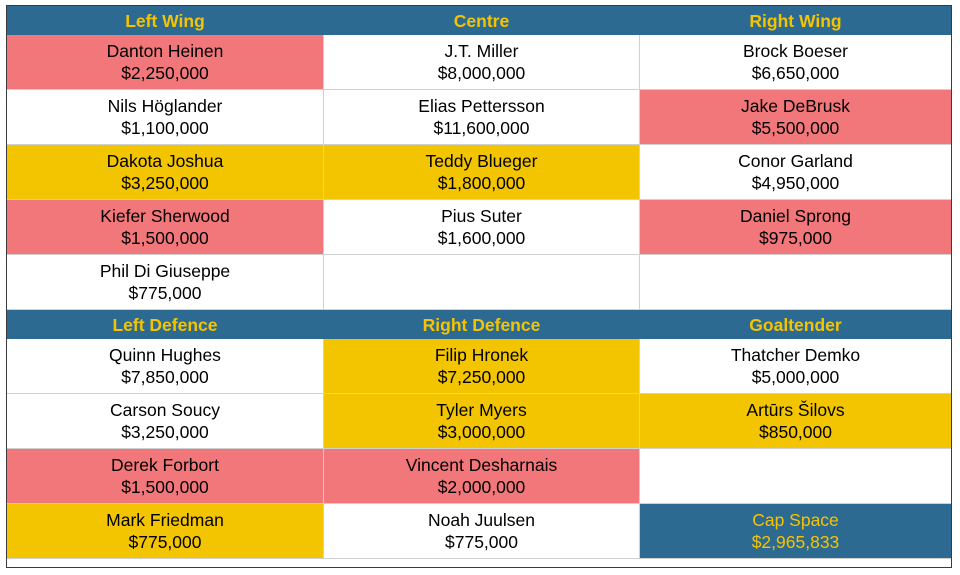  What do you see at coordinates (481, 432) in the screenshot?
I see `player-salary: $3,000,000` at bounding box center [481, 432].